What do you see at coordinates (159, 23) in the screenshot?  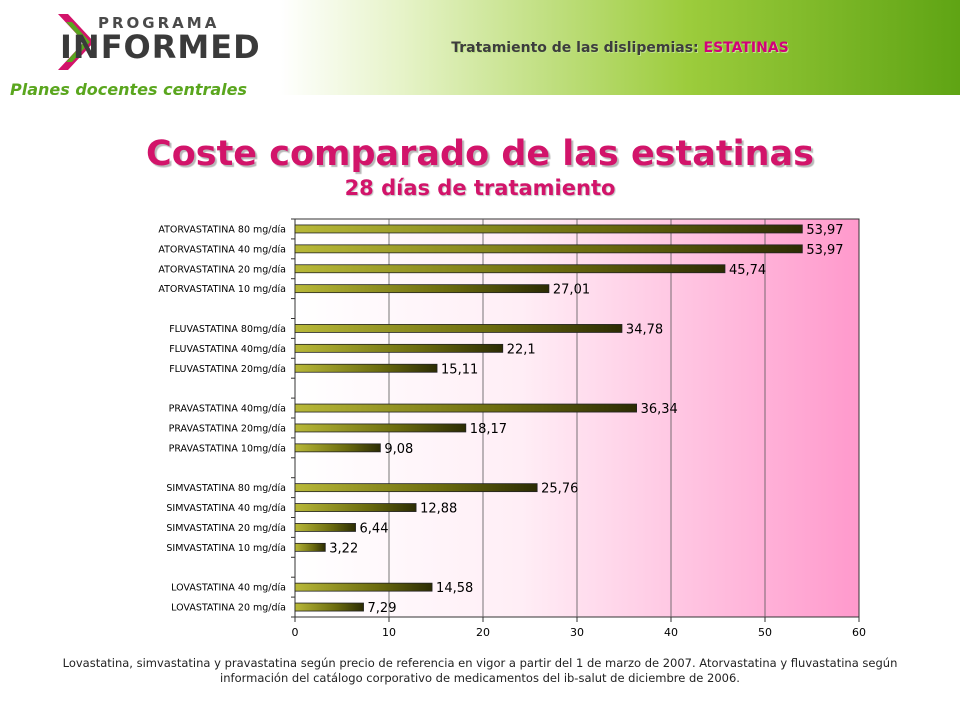 I see `logo-programa-text: PROGRAMA` at bounding box center [159, 23].